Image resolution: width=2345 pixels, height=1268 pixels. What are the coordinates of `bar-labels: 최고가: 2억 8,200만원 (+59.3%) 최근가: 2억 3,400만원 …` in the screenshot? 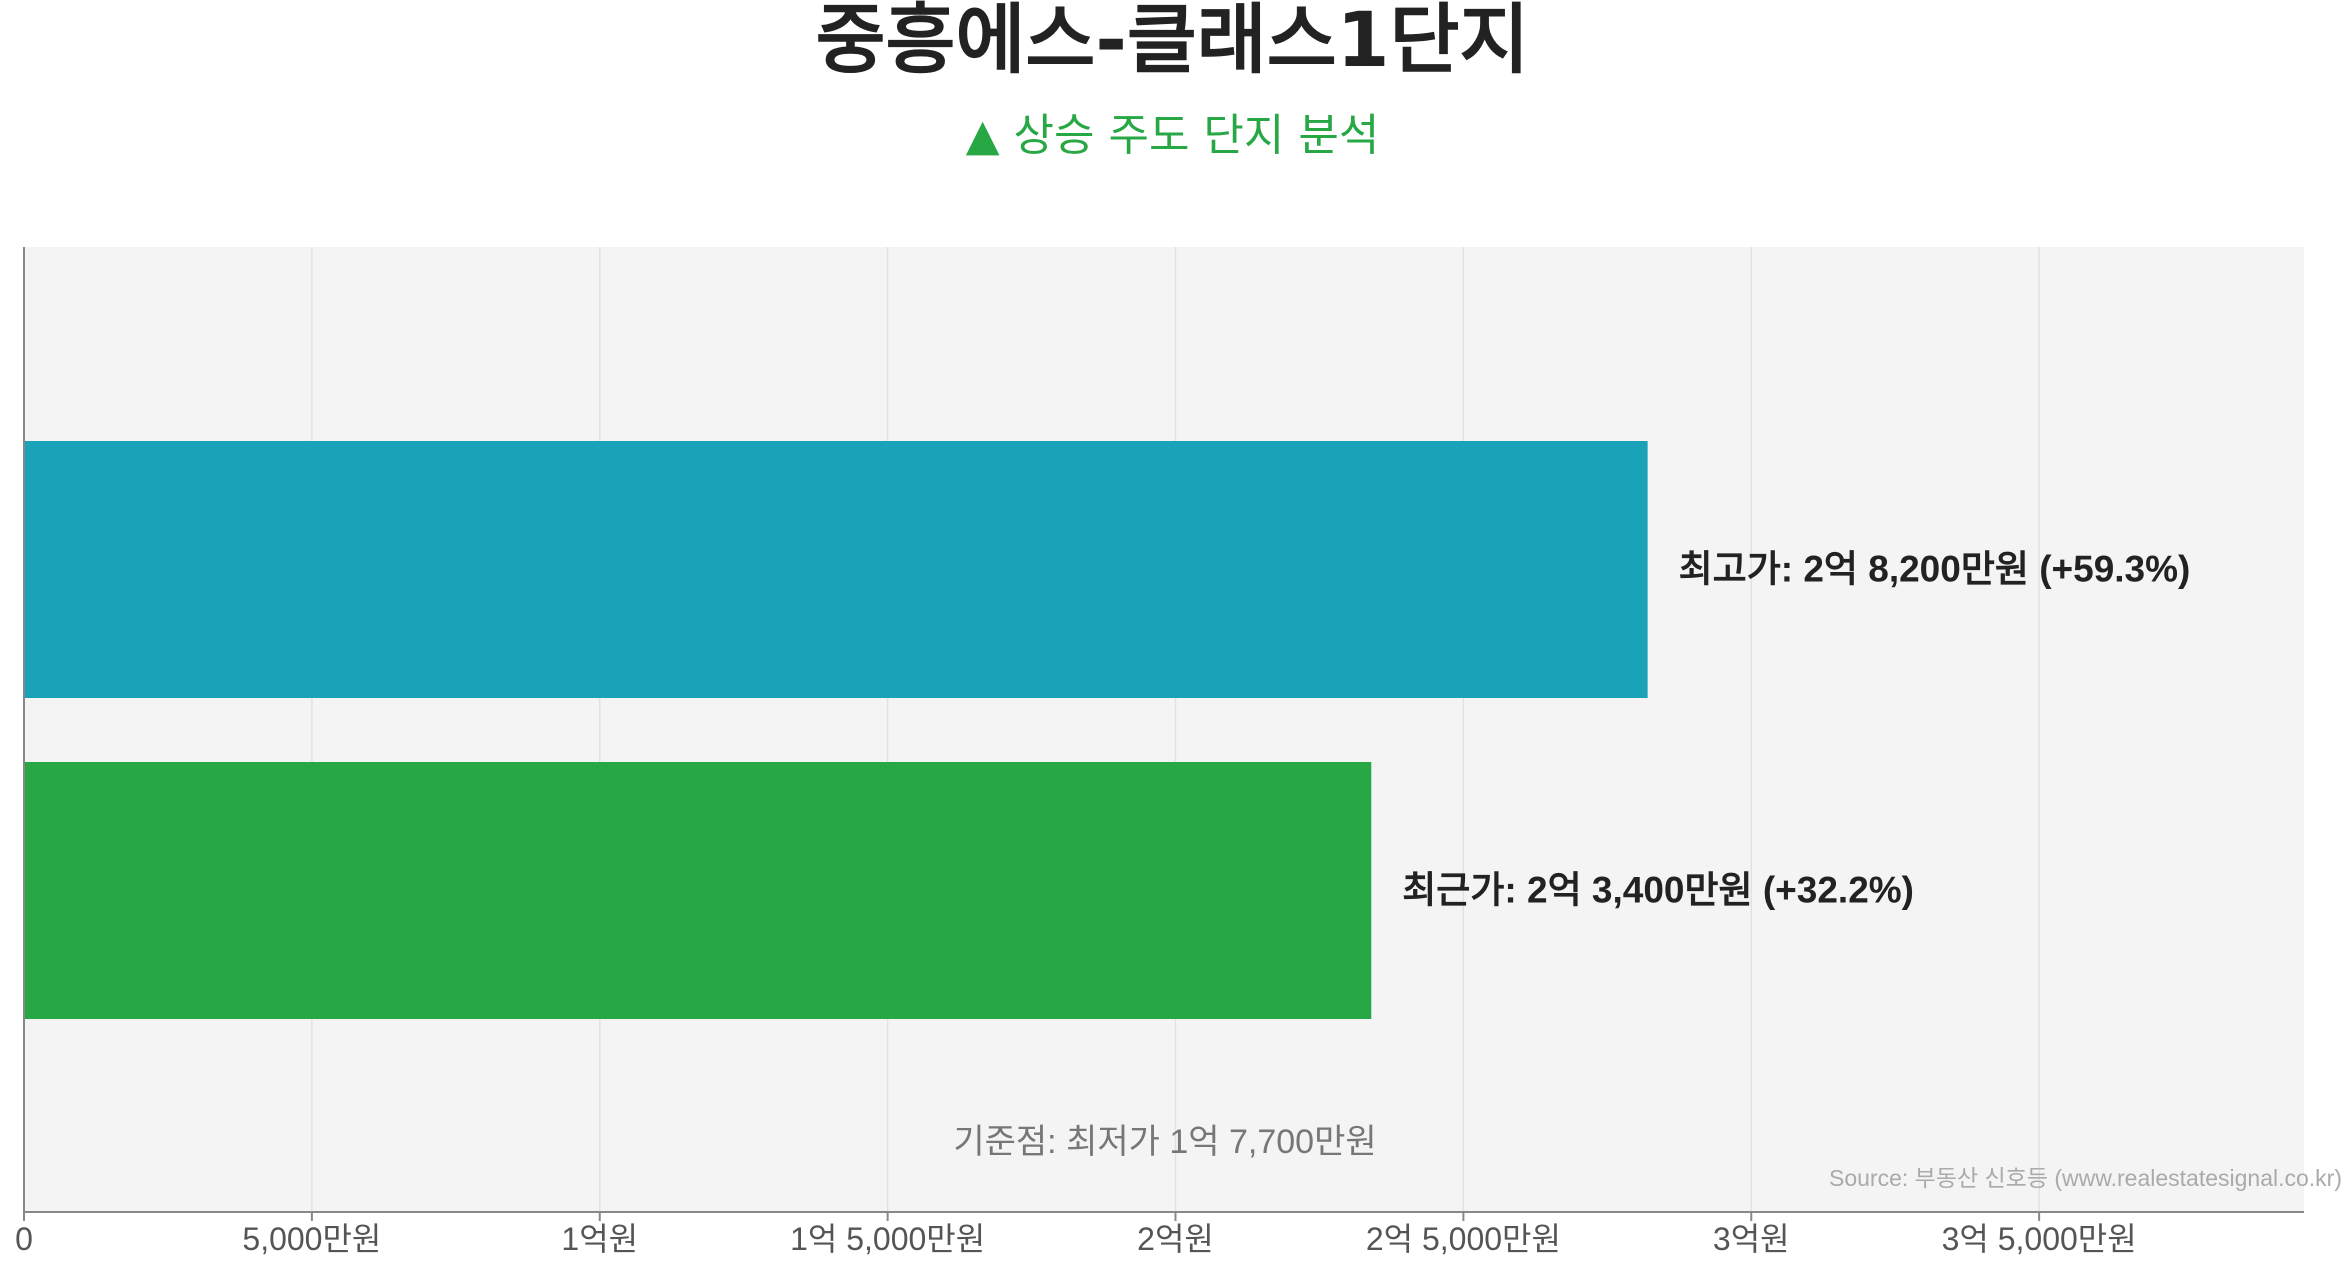 It's located at (1796, 730).